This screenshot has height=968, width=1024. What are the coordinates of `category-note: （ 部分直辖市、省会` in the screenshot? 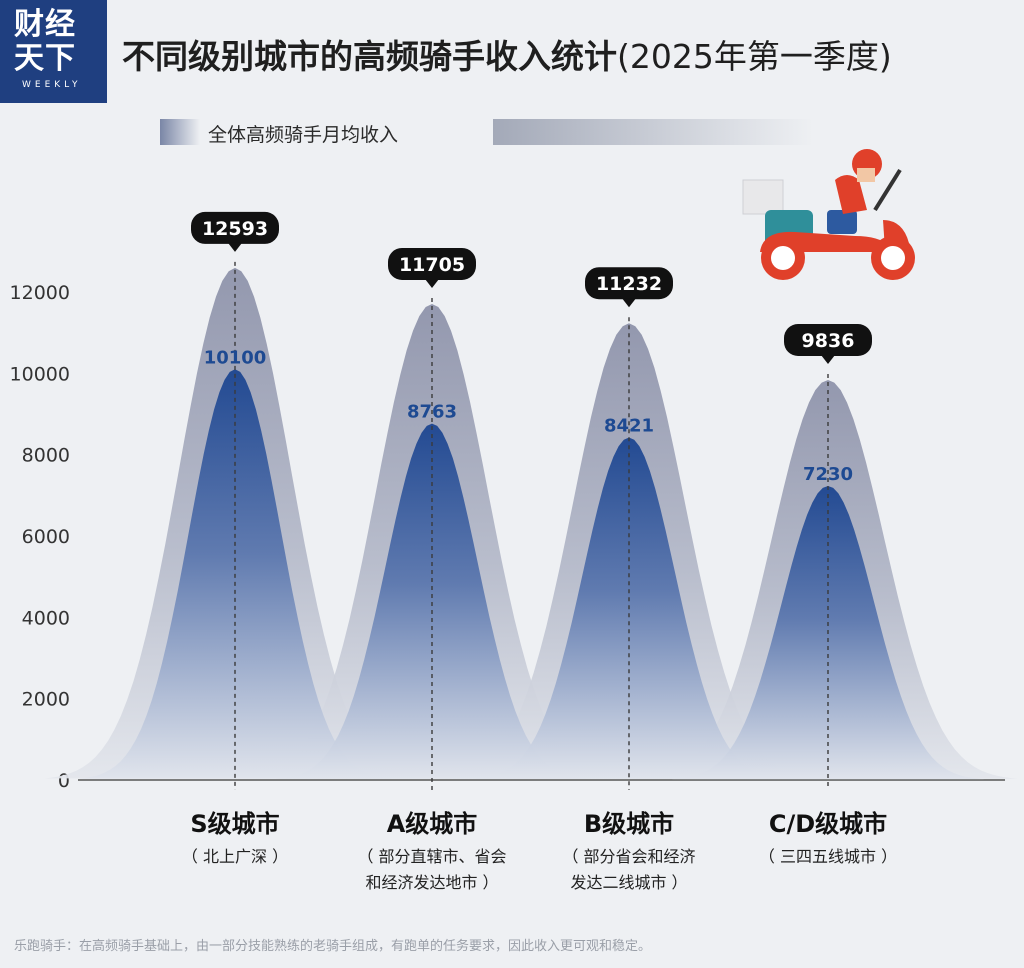 It's located at (431, 856).